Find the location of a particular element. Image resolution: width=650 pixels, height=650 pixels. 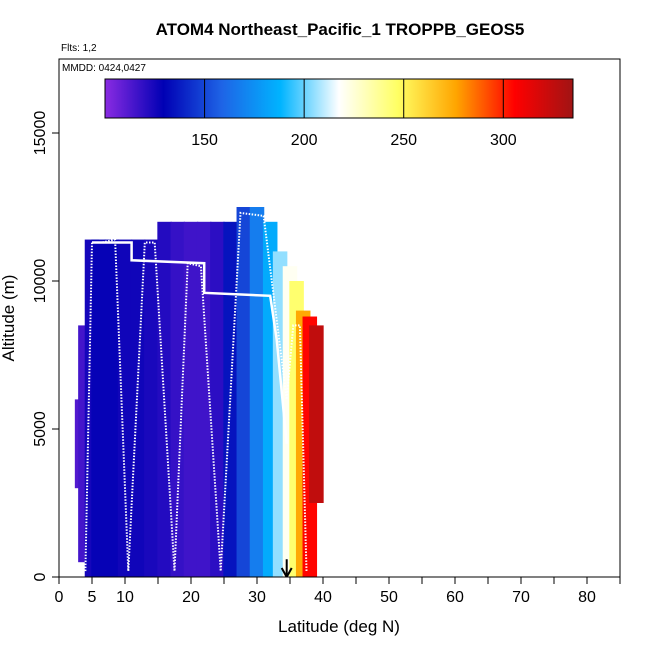

y-tick-label: 15000 is located at coordinates (40, 133).